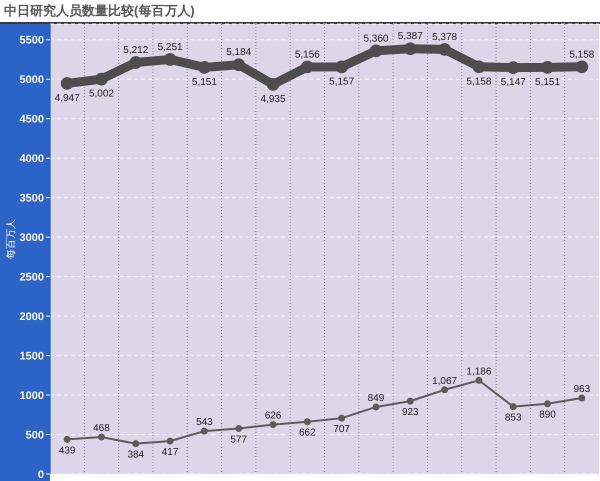 Image resolution: width=600 pixels, height=481 pixels. I want to click on data-label: 5,212, so click(136, 50).